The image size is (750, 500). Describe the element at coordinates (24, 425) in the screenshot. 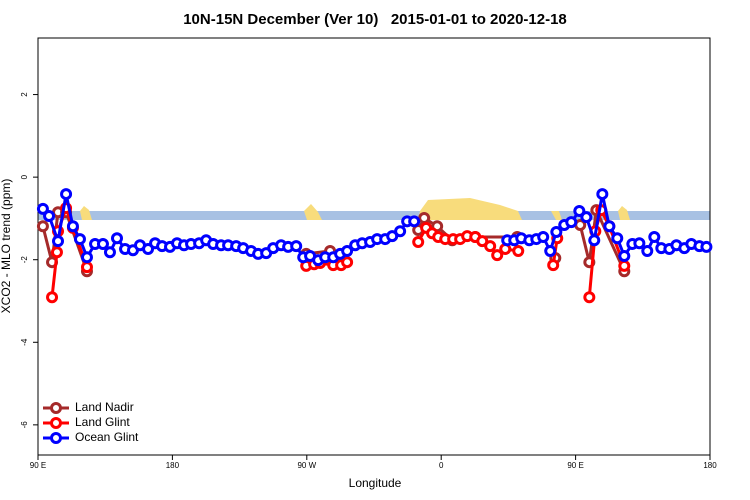

I see `y-tick-label: -6` at that location.